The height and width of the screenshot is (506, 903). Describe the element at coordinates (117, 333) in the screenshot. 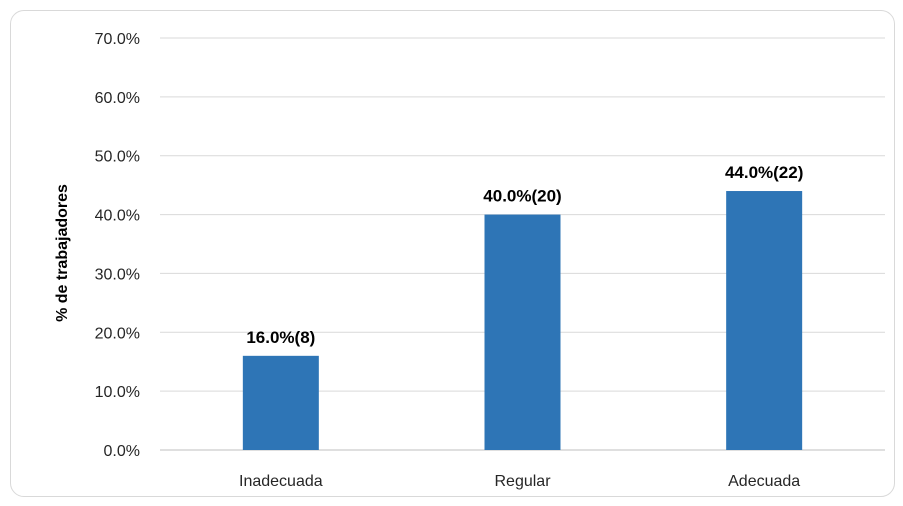

I see `y-tick-label: 20.0%` at that location.